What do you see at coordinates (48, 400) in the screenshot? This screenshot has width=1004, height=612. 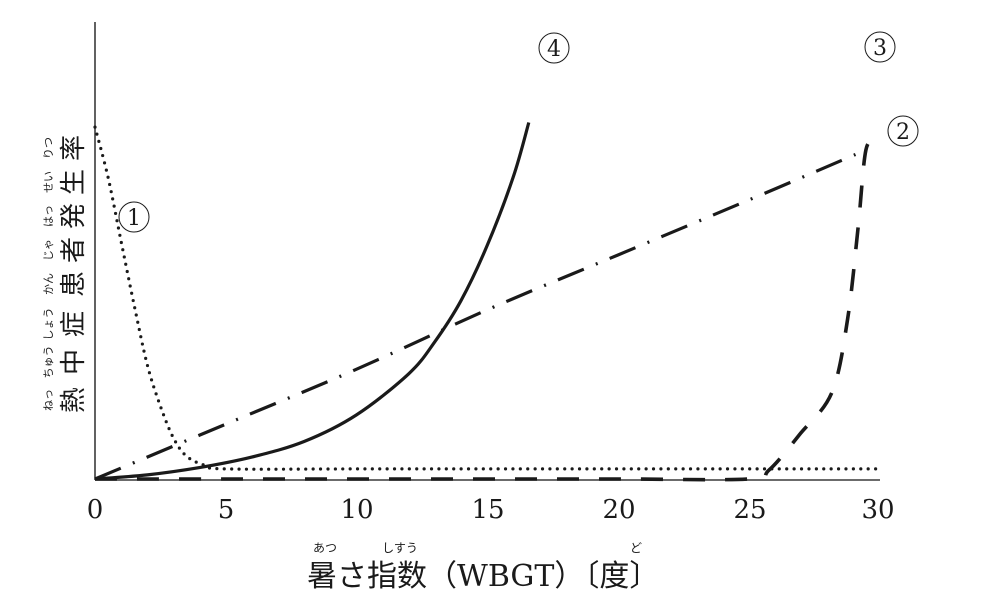 I see `y-label-ruby: ねっ` at bounding box center [48, 400].